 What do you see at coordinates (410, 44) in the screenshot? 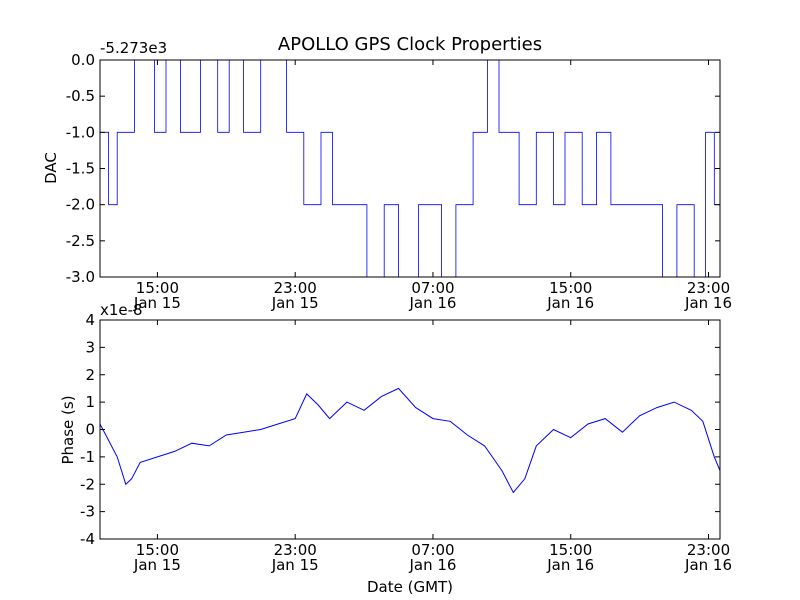
I see `chart-title: APOLLO GPS Clock Properties` at bounding box center [410, 44].